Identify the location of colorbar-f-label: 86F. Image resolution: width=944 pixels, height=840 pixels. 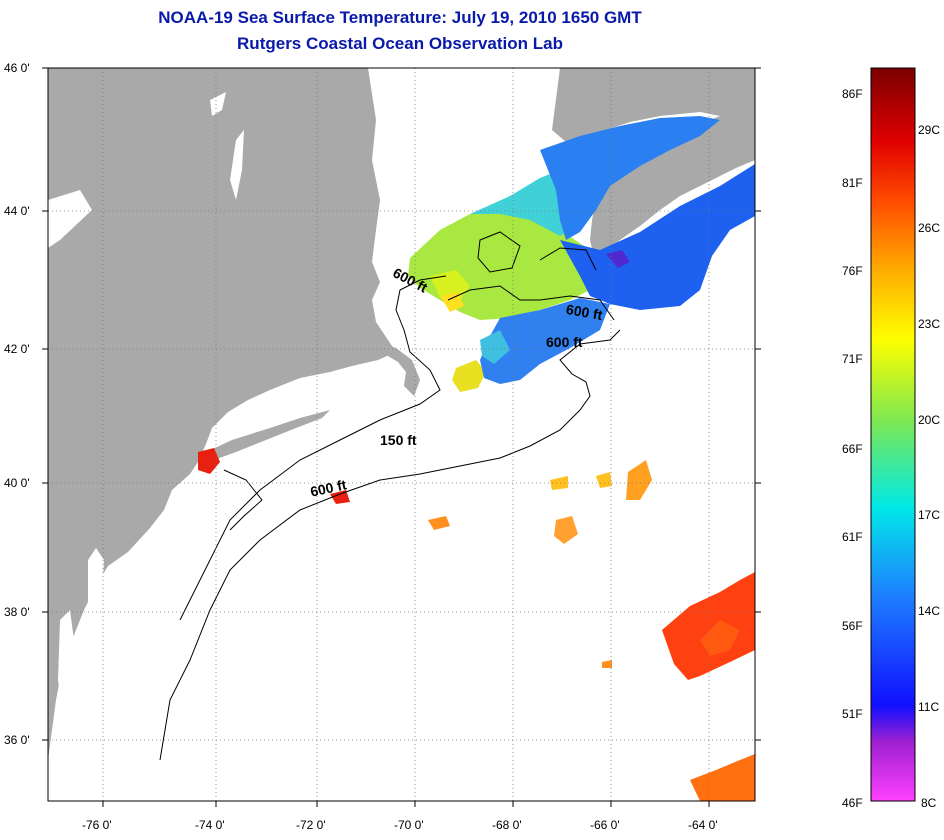
(852, 94).